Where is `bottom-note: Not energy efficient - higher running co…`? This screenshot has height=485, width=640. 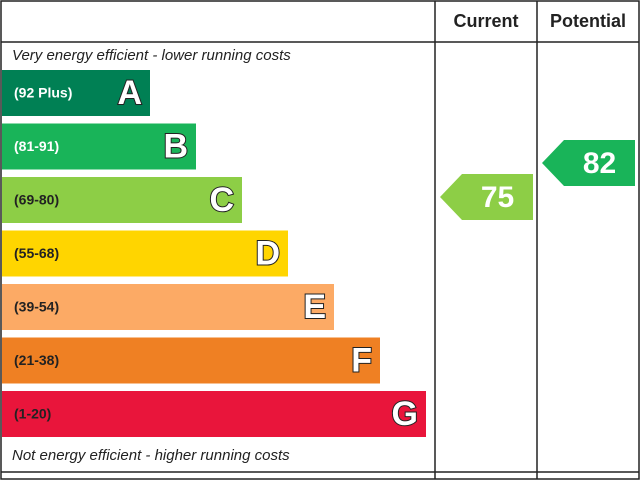
bottom-note: Not energy efficient - higher running co… is located at coordinates (151, 455).